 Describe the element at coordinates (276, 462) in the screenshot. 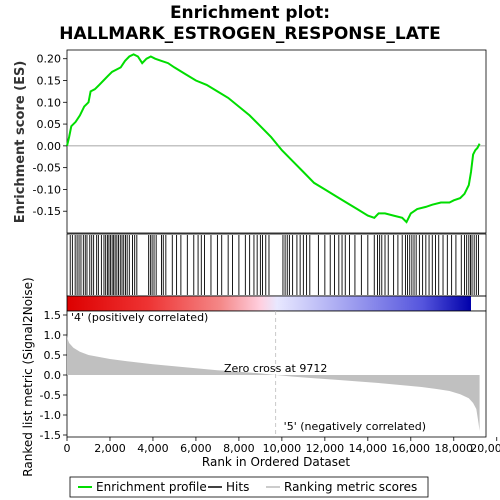

I see `x-axis-label: Rank in Ordered Dataset` at that location.